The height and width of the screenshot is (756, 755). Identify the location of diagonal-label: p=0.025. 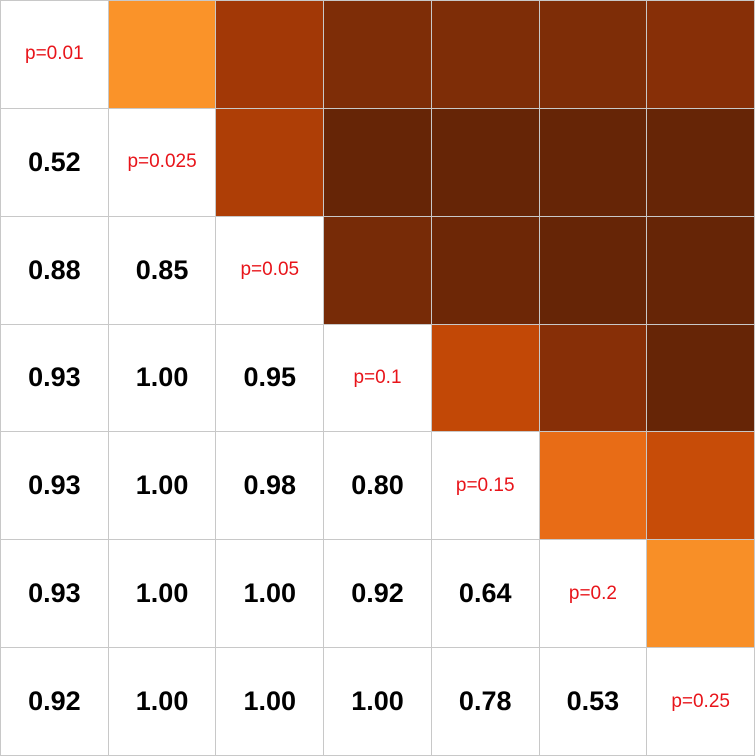
(162, 162).